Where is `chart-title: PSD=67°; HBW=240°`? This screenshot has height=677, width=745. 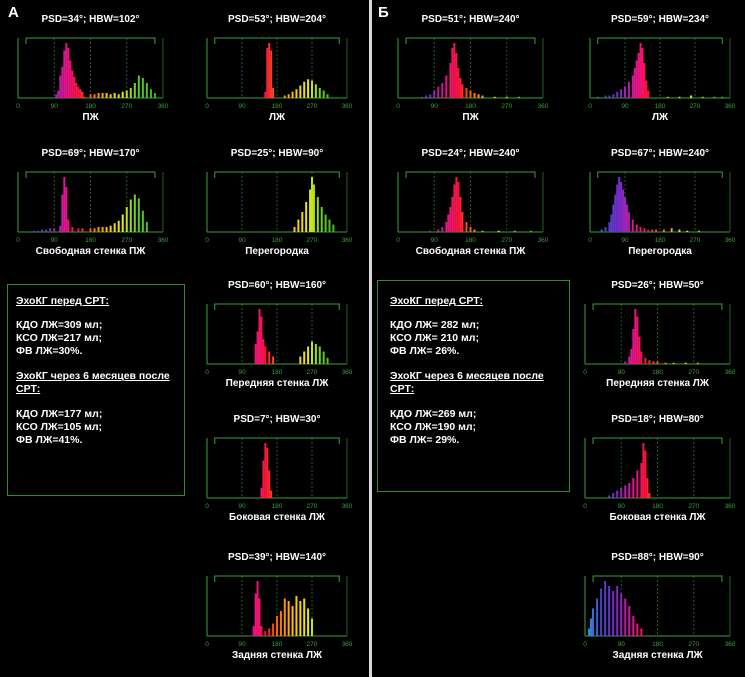
chart-title: PSD=67°; HBW=240° is located at coordinates (660, 153).